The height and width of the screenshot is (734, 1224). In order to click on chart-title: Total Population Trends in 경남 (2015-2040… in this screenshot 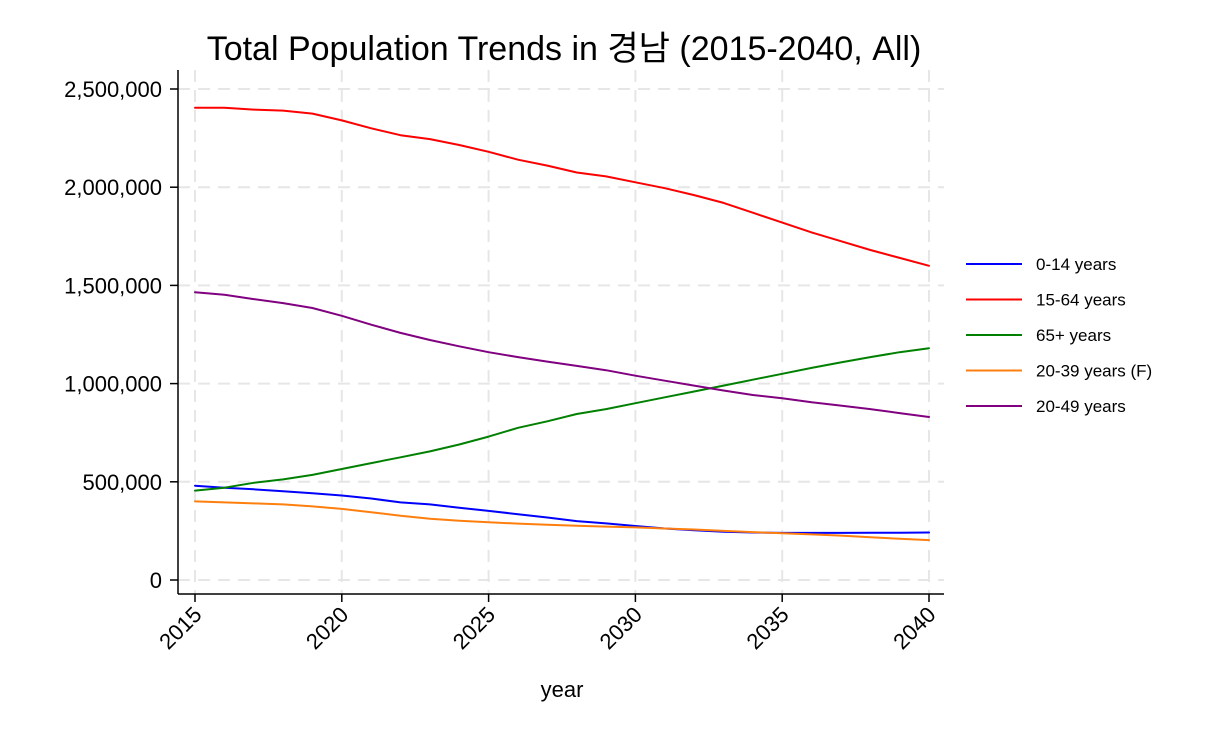, I will do `click(564, 49)`.